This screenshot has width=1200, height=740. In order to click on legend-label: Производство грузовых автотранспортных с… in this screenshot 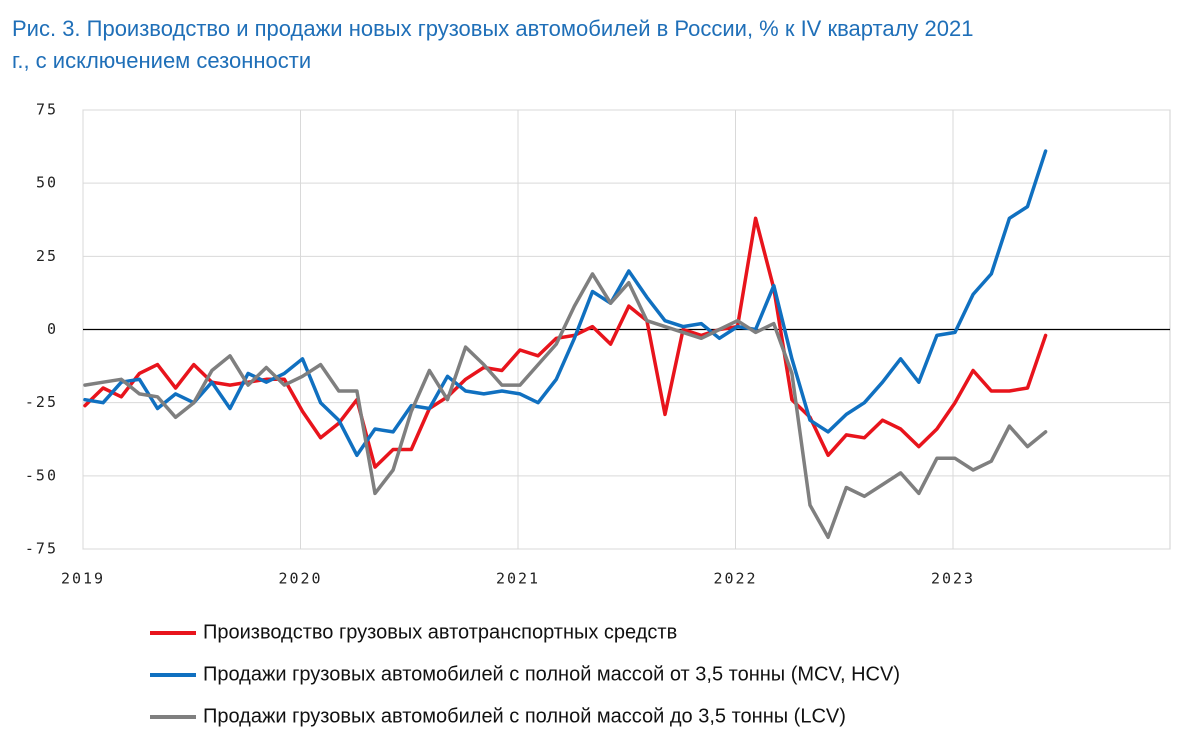, I will do `click(440, 632)`.